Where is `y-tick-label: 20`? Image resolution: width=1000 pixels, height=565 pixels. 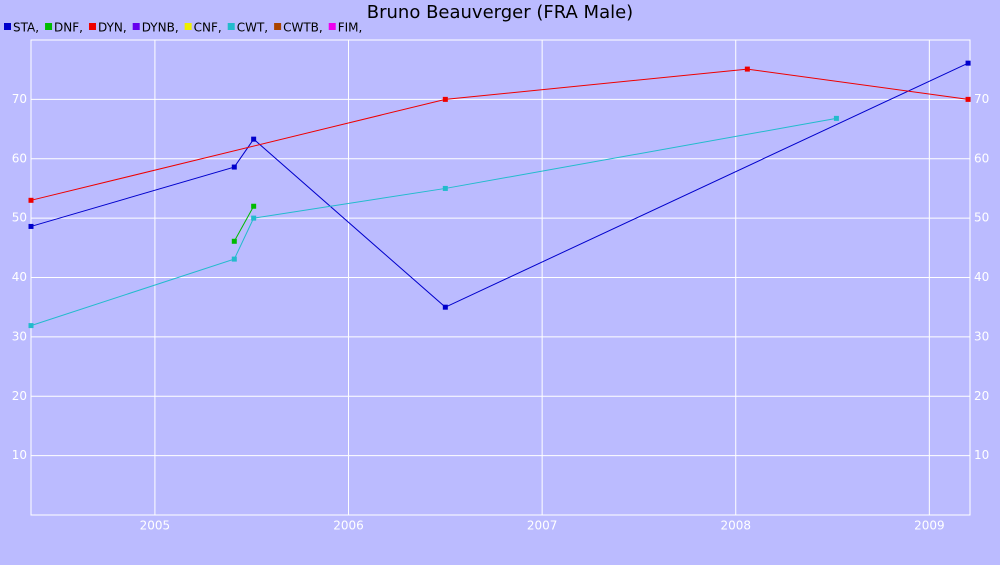
y-tick-label: 20 is located at coordinates (19, 396).